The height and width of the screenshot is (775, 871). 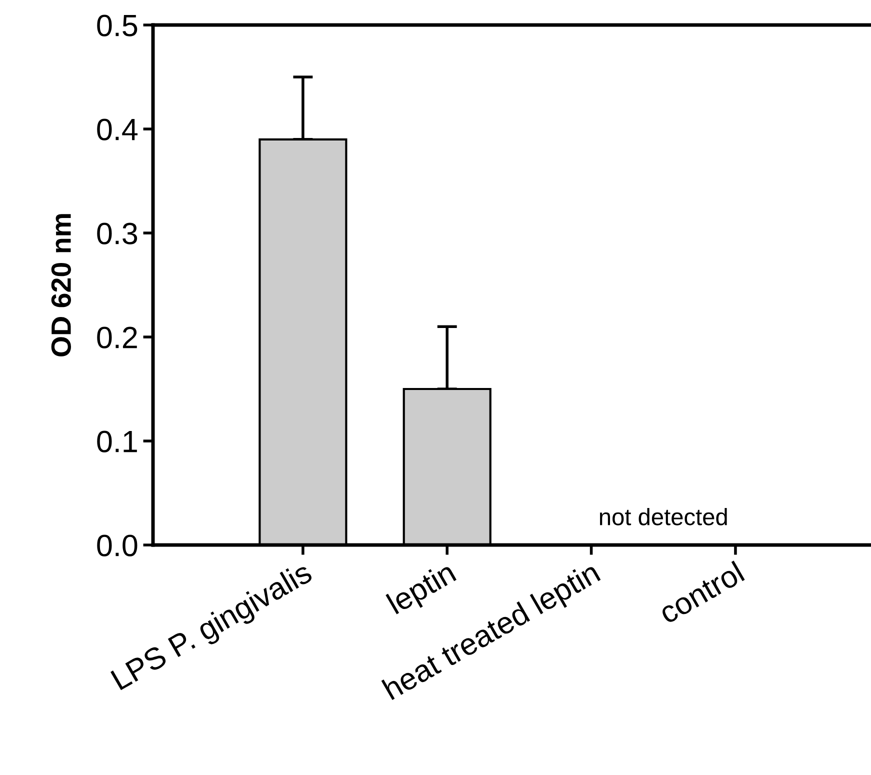 I want to click on y-tick-label: 0.1, so click(x=117, y=441).